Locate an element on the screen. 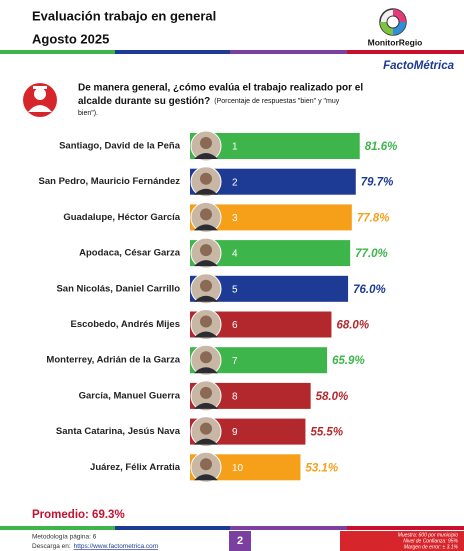 Image resolution: width=464 pixels, height=551 pixels. category-label: Santiago, David de la Peña is located at coordinates (120, 146).